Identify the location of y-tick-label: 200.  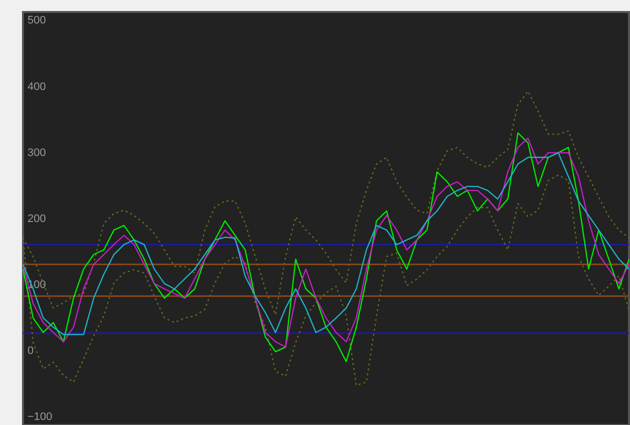
(37, 218).